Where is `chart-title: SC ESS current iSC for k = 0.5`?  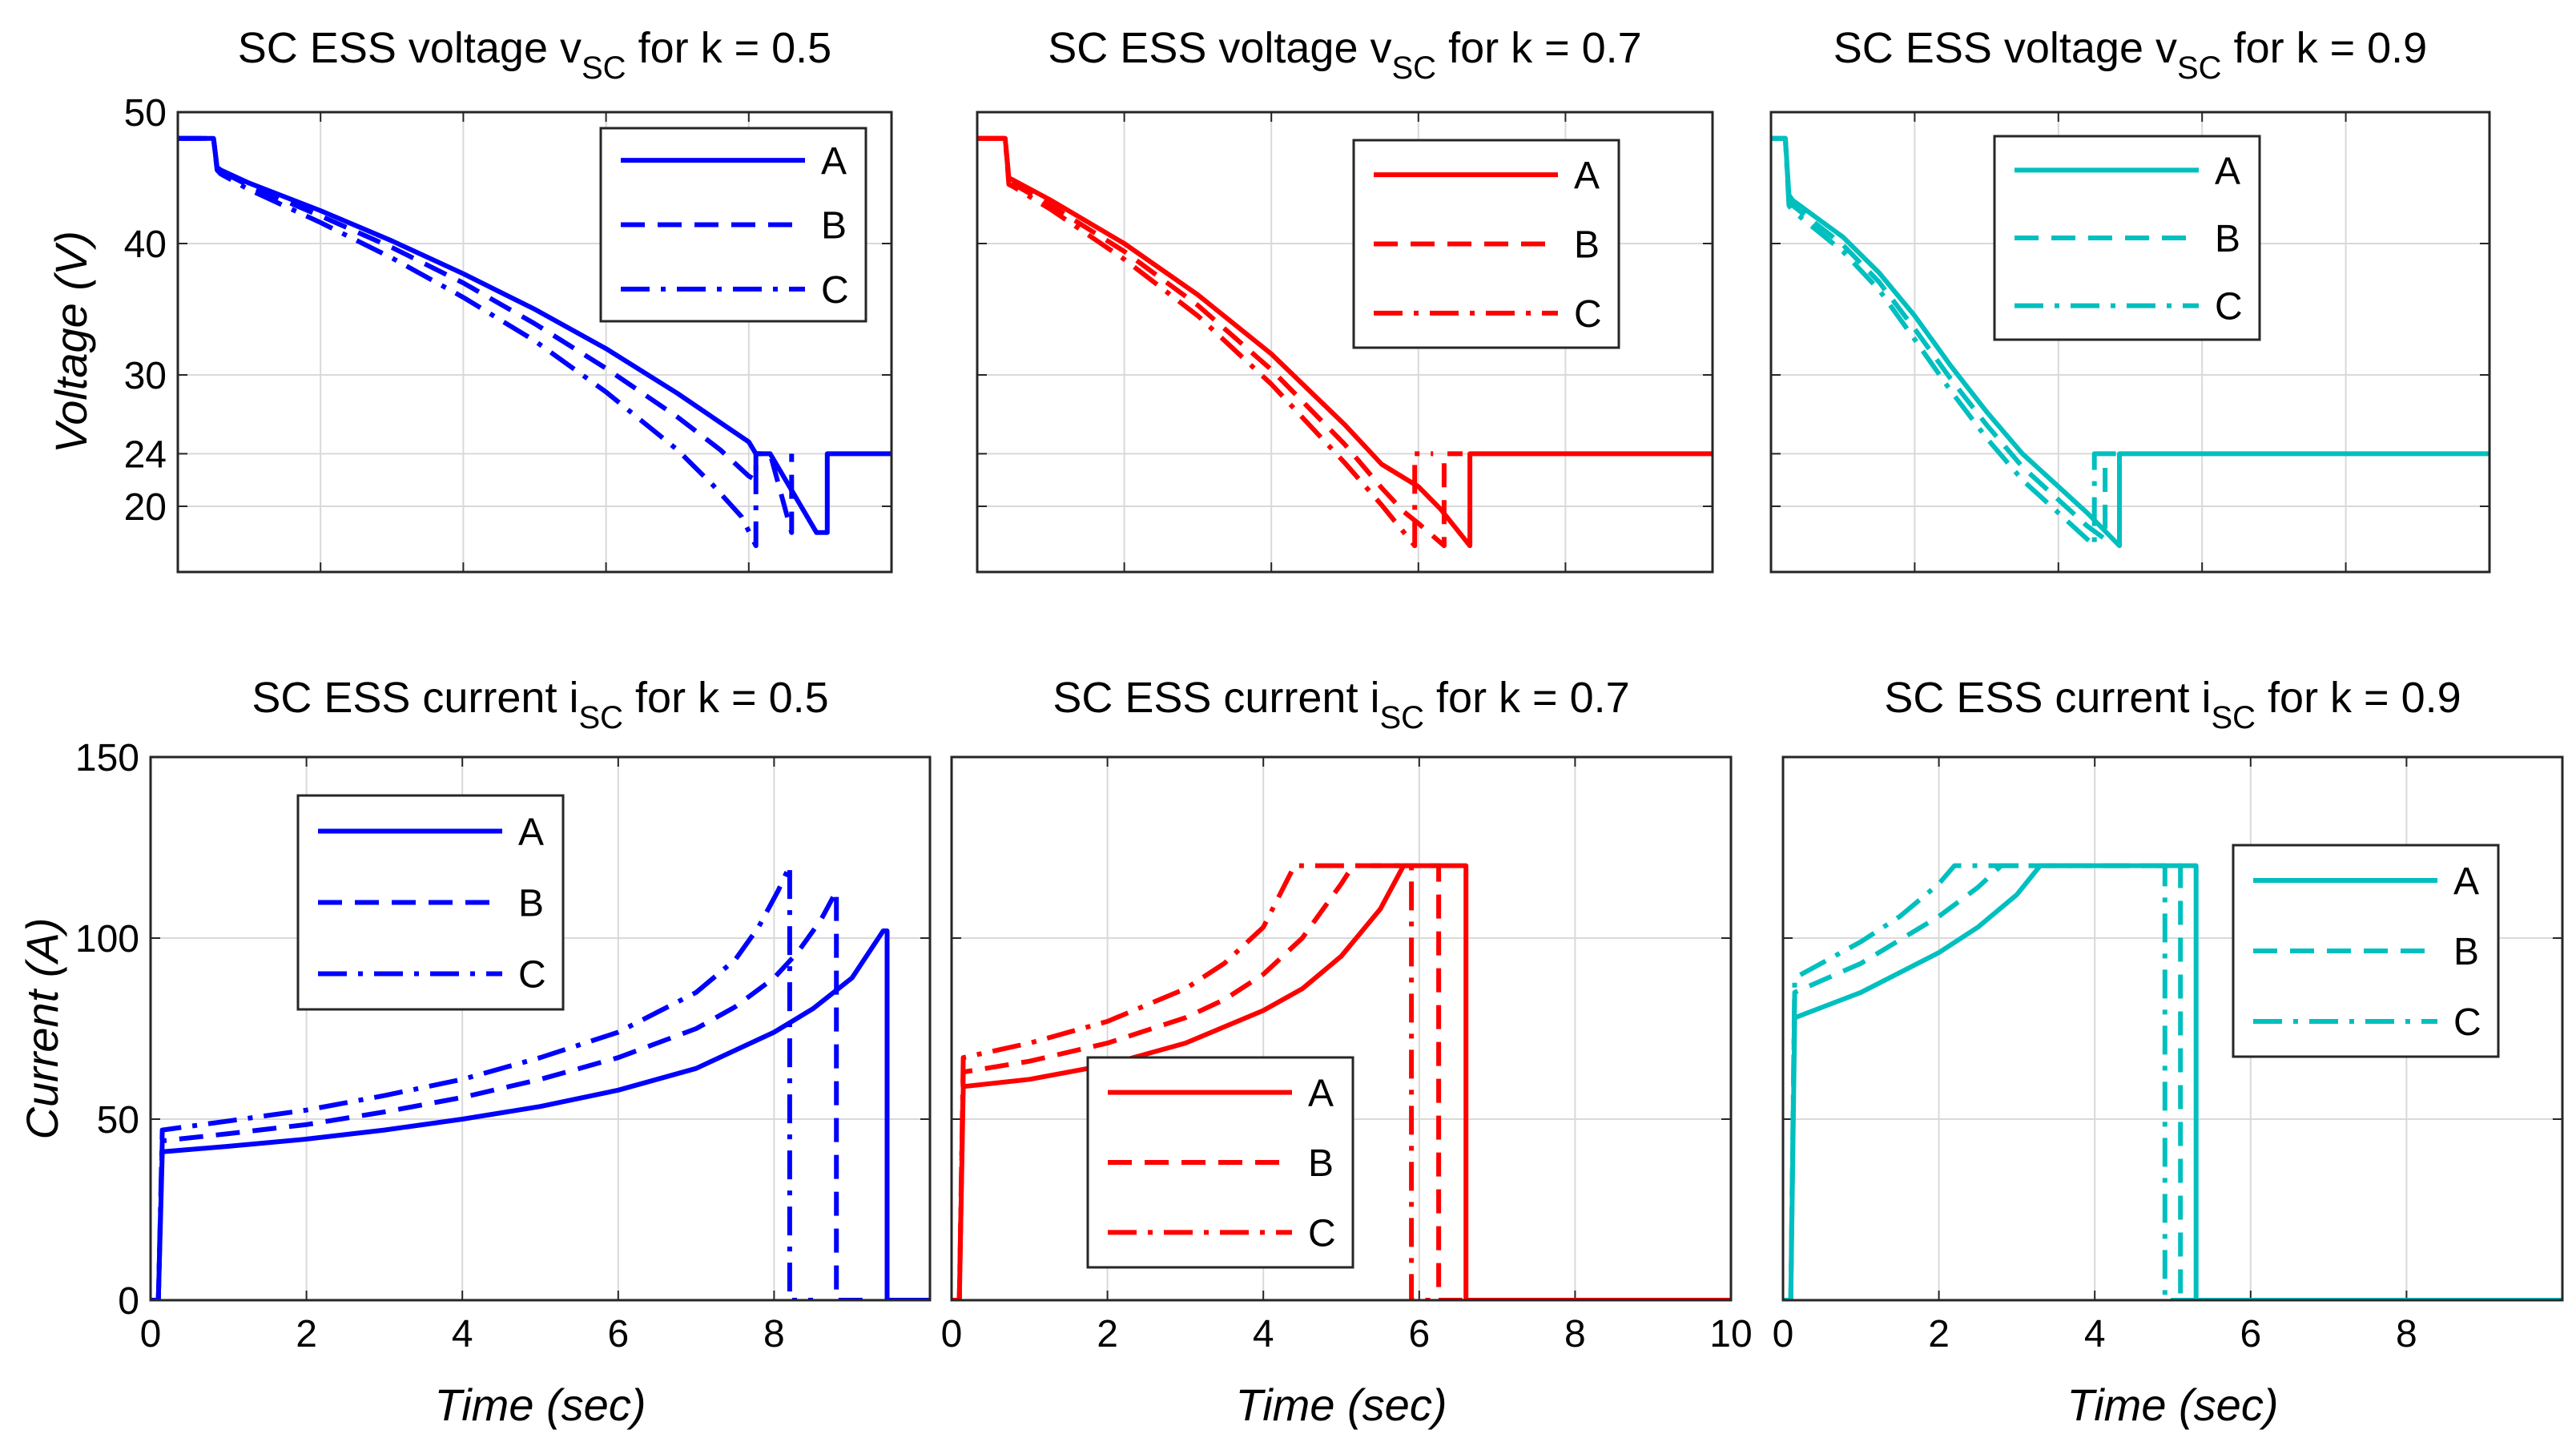 chart-title: SC ESS current iSC for k = 0.5 is located at coordinates (540, 704).